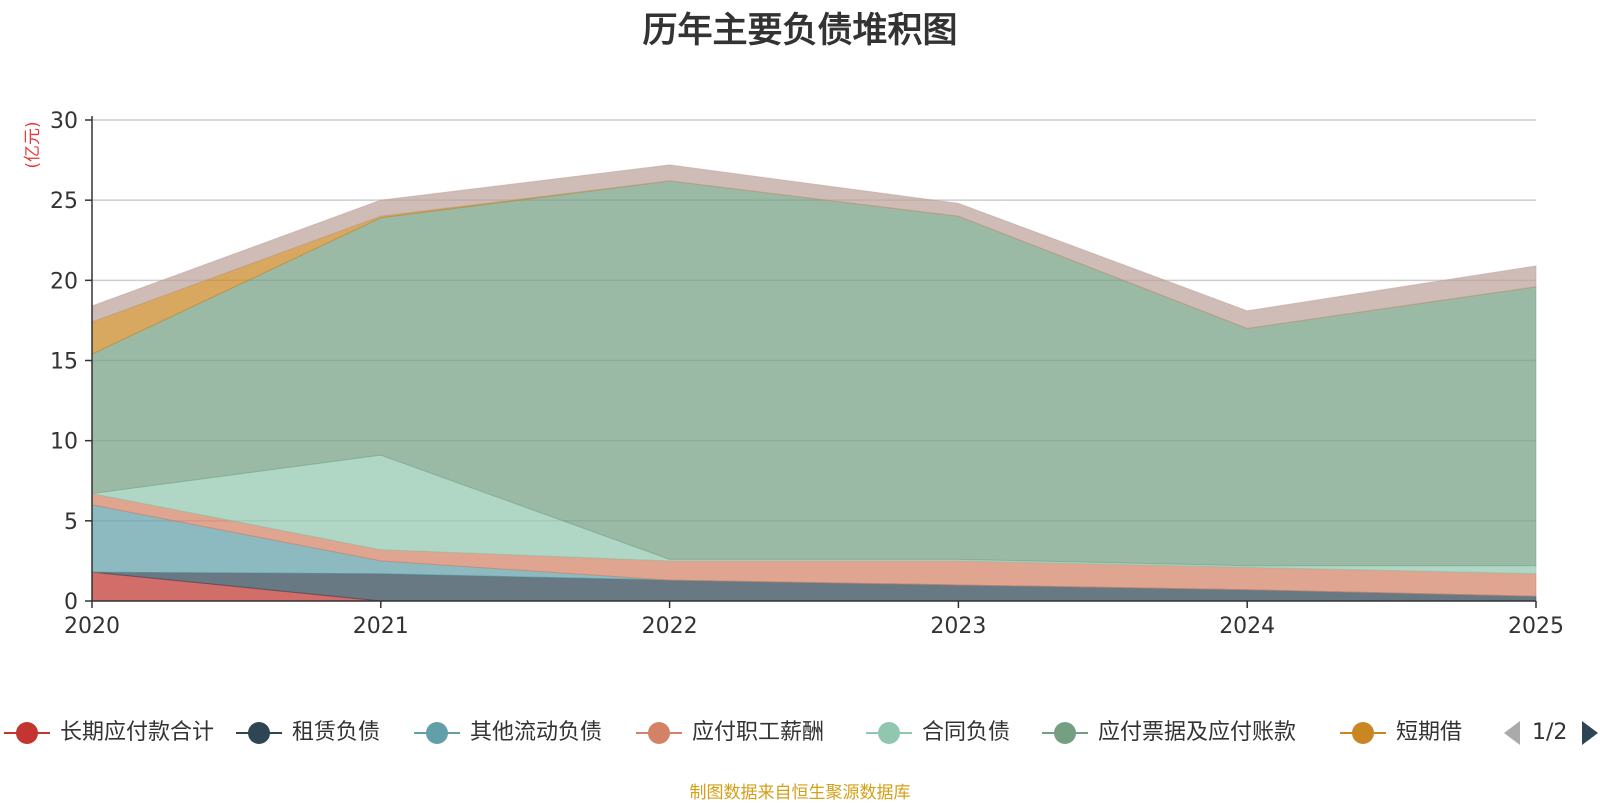 The width and height of the screenshot is (1600, 803). Describe the element at coordinates (64, 121) in the screenshot. I see `y-tick-label: 30` at that location.